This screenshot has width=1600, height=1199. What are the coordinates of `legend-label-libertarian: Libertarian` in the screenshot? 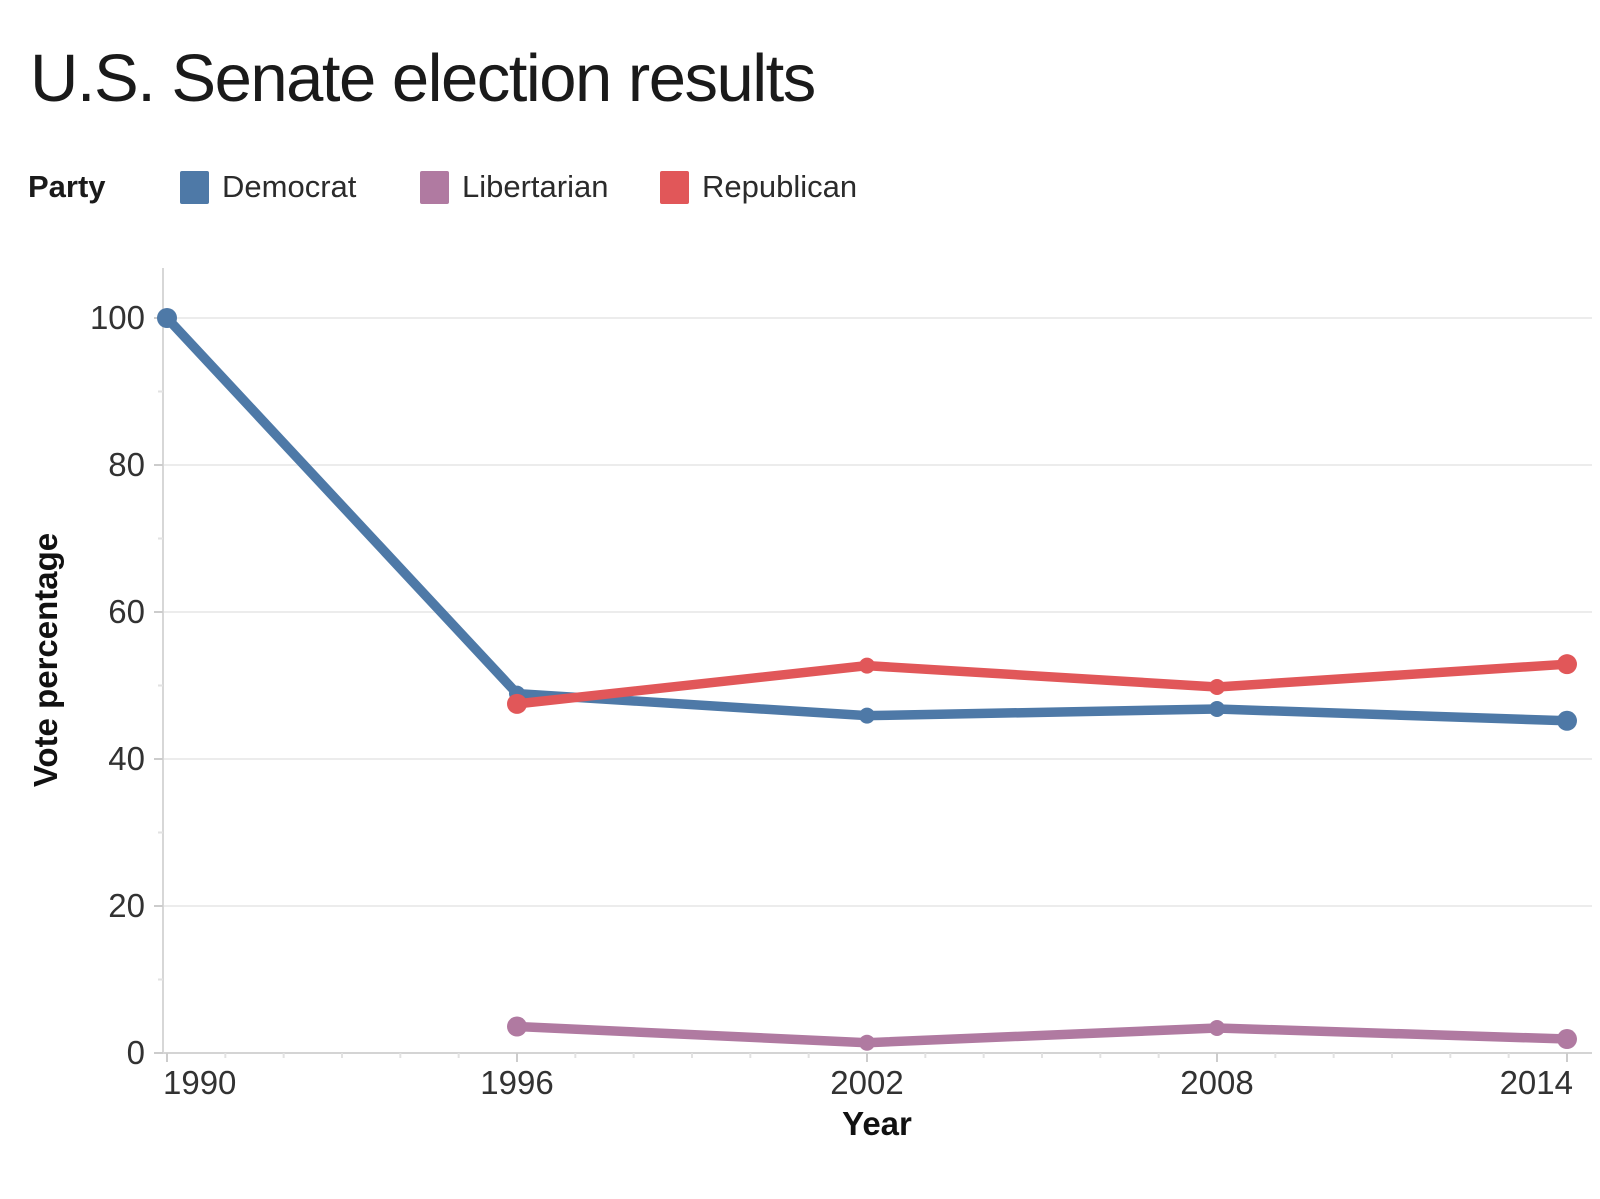 It's located at (535, 186).